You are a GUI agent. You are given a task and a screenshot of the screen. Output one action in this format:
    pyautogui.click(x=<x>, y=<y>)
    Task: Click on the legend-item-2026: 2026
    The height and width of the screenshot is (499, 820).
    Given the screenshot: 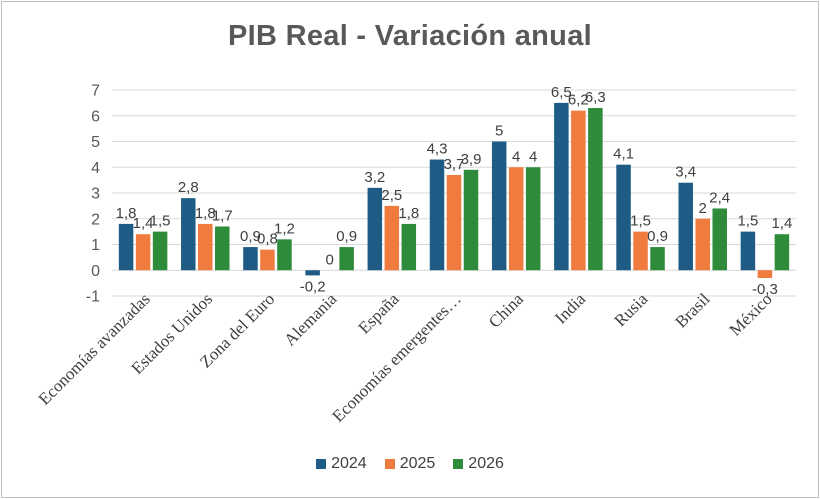 What is the action you would take?
    pyautogui.click(x=478, y=464)
    